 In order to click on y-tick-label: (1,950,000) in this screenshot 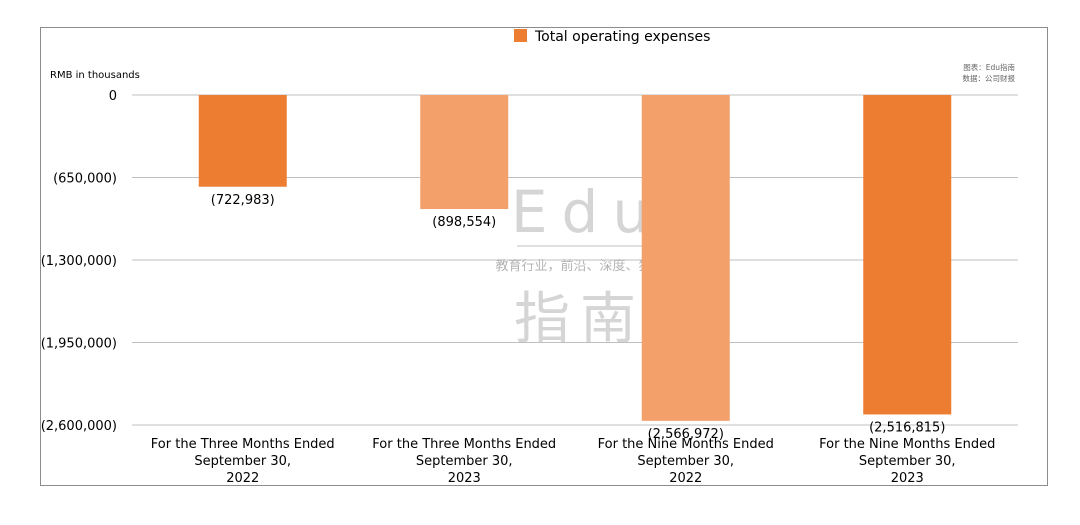, I will do `click(79, 344)`.